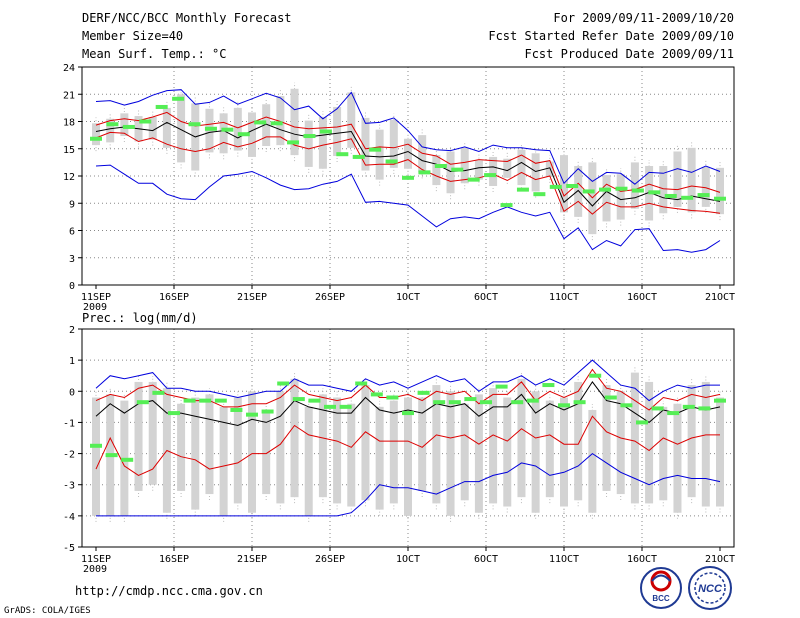 This screenshot has height=618, width=800. I want to click on chart-title: DERF/NCC/BCC Monthly Forecast, so click(187, 18).